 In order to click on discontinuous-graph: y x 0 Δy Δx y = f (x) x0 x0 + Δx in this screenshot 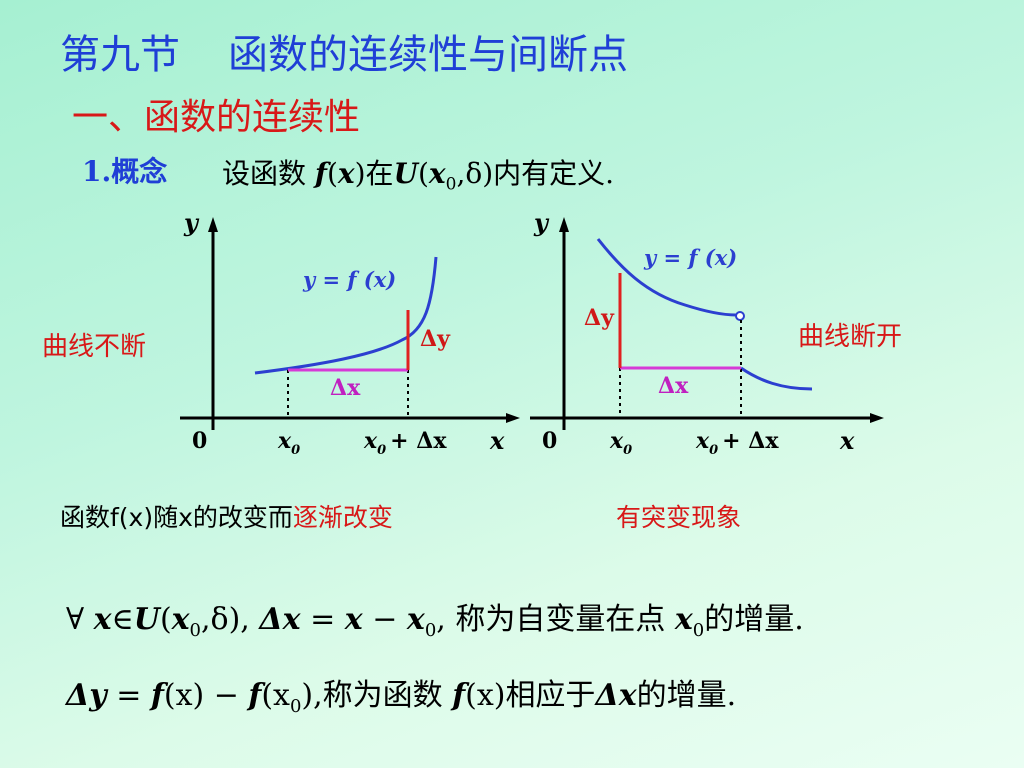, I will do `click(707, 333)`.